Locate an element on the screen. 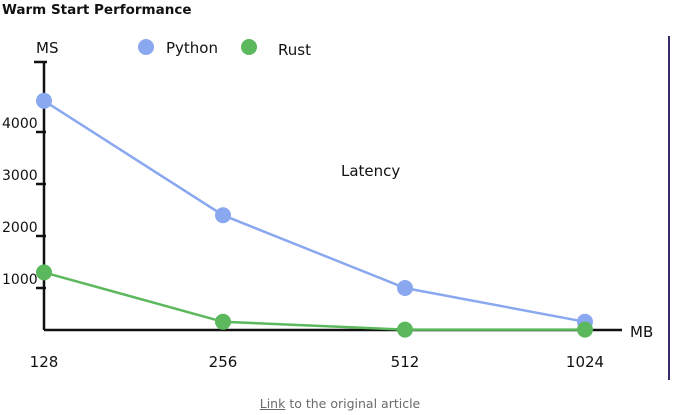 The image size is (680, 415). x-tick-label-256: 256 is located at coordinates (223, 362).